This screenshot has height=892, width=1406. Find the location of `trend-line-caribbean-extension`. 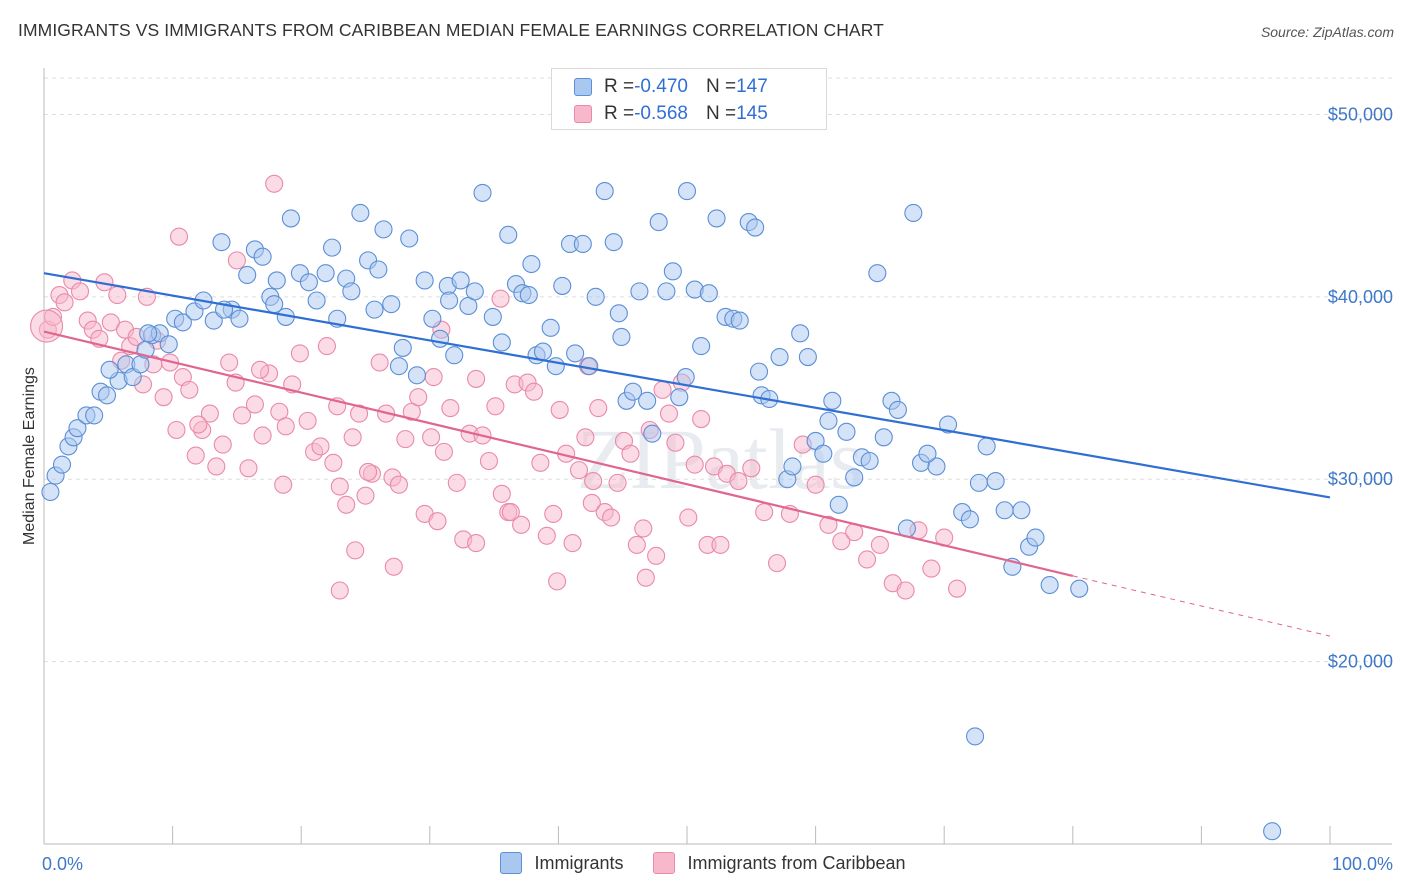

trend-line-caribbean-extension is located at coordinates (1201, 606).